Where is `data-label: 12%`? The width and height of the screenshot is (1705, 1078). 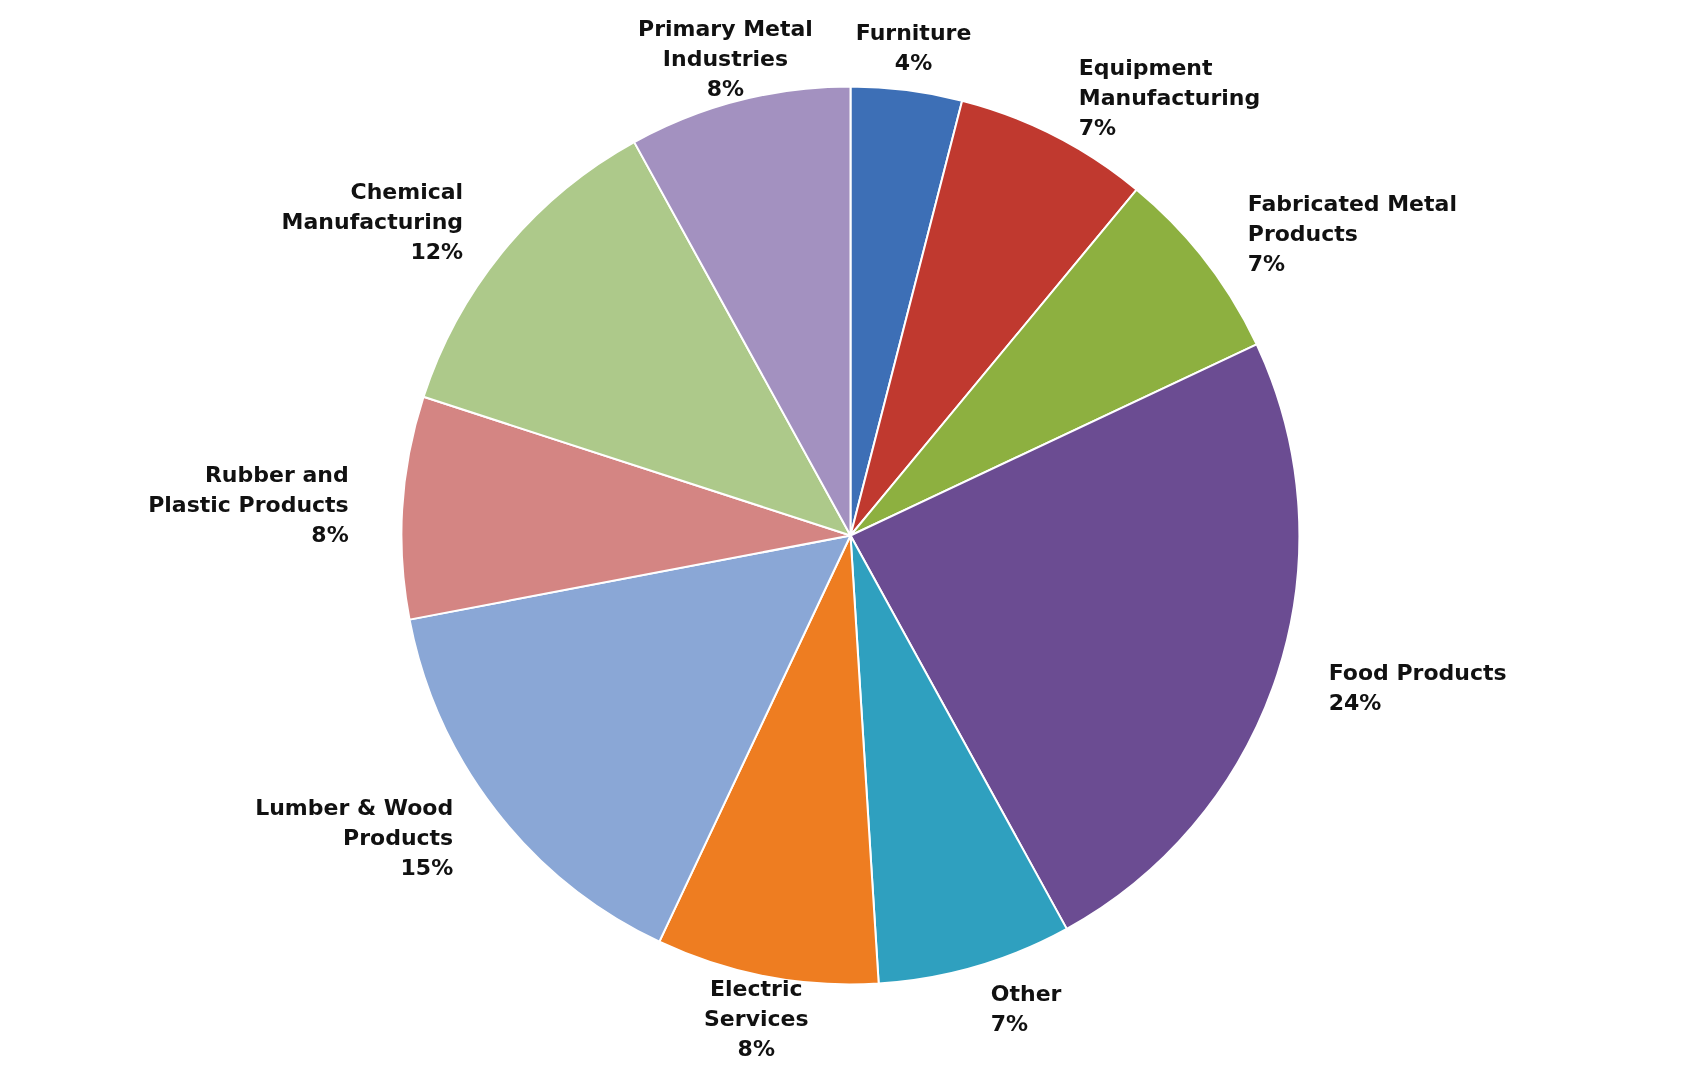
data-label: 12% is located at coordinates (437, 252).